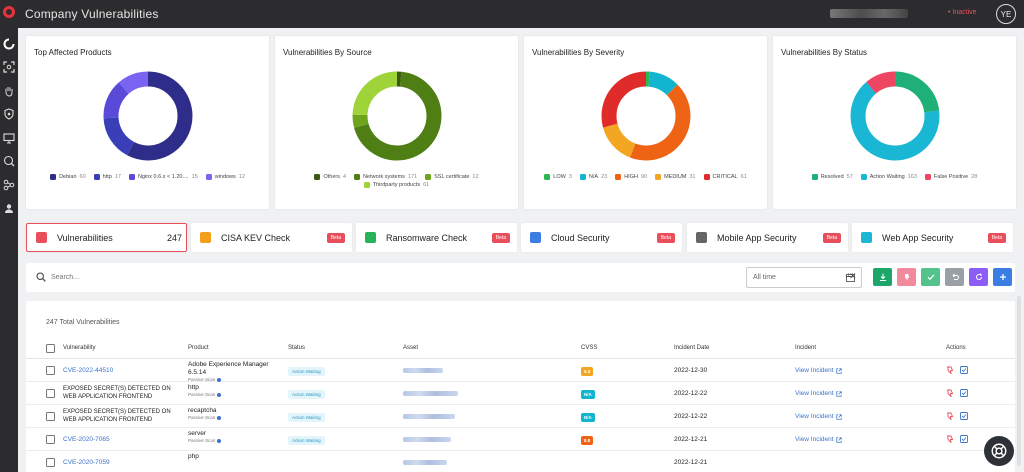 Image resolution: width=1024 pixels, height=472 pixels. I want to click on column-status: Status, so click(297, 348).